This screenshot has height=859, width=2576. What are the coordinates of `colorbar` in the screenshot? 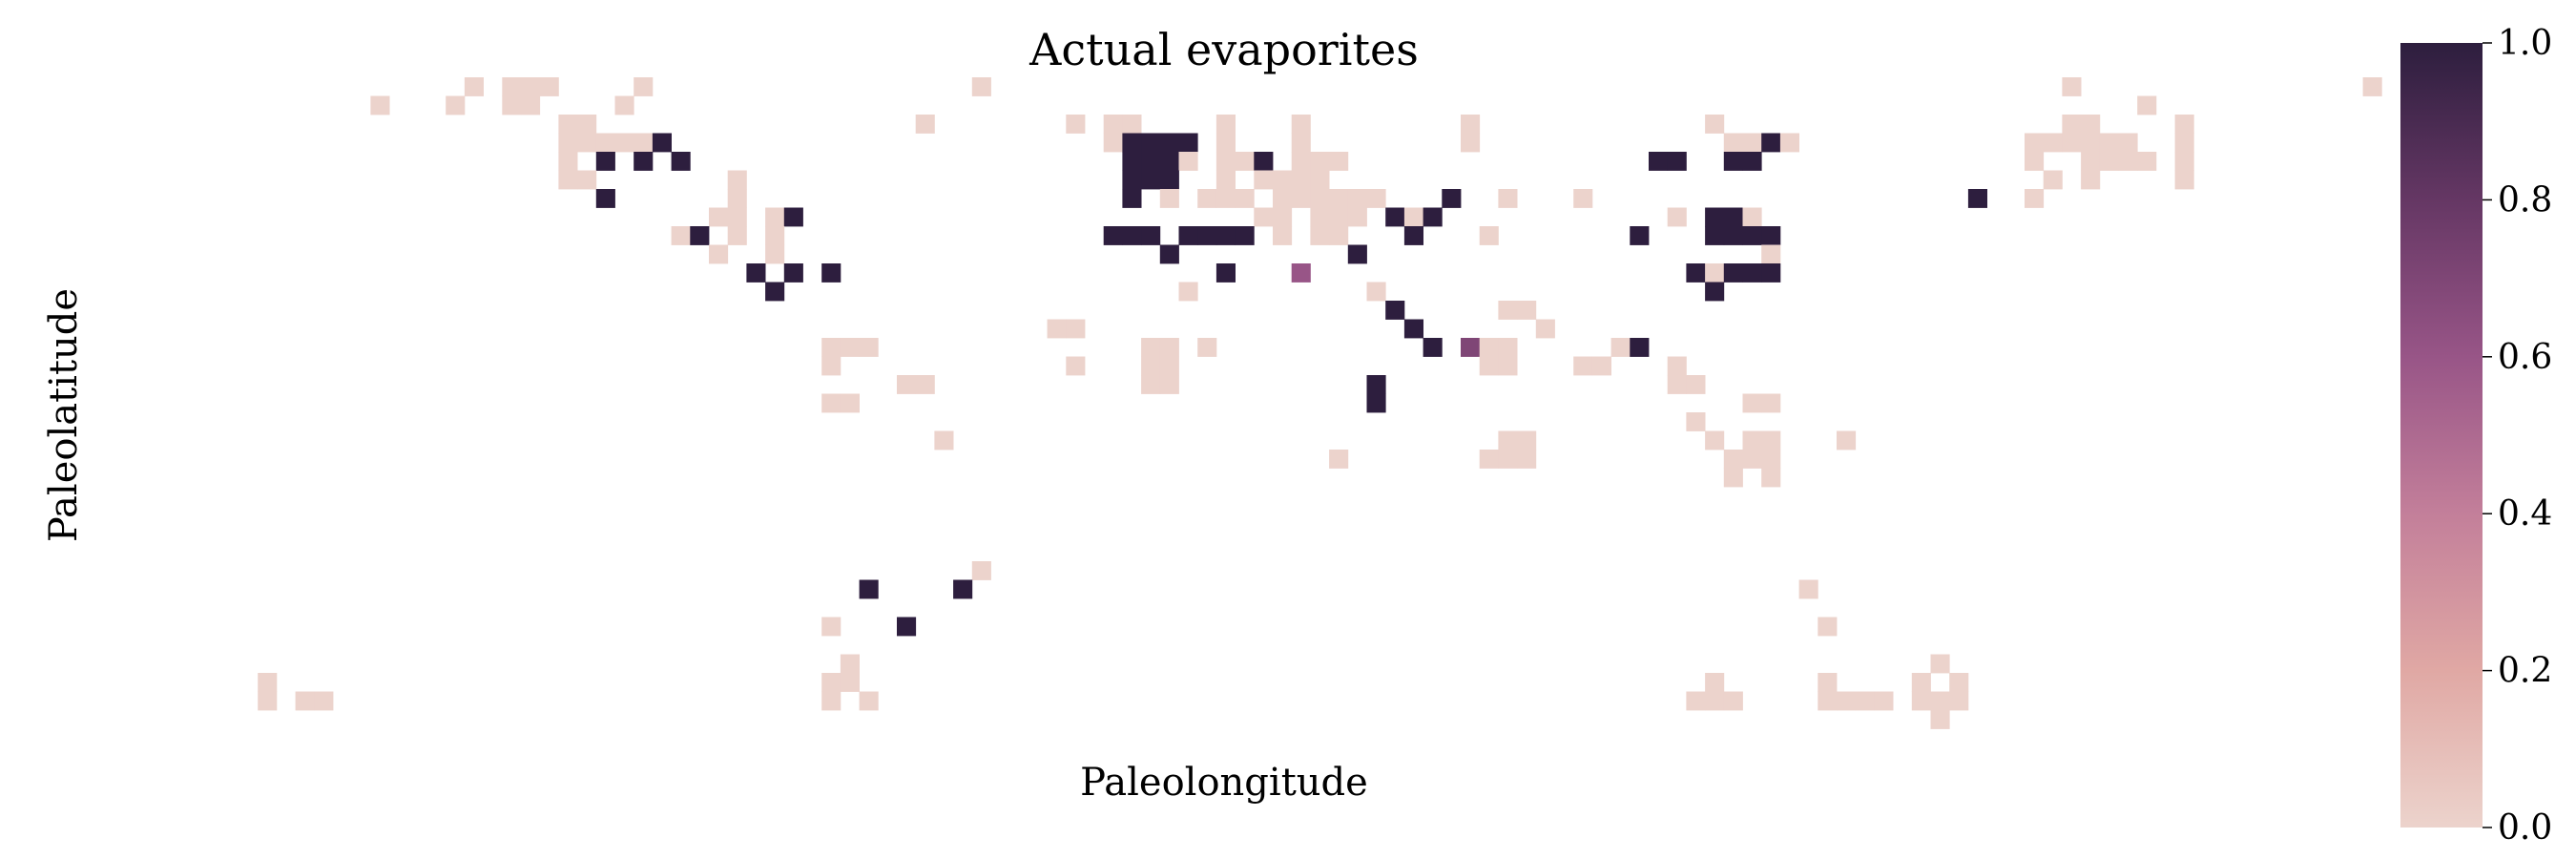 It's located at (2441, 435).